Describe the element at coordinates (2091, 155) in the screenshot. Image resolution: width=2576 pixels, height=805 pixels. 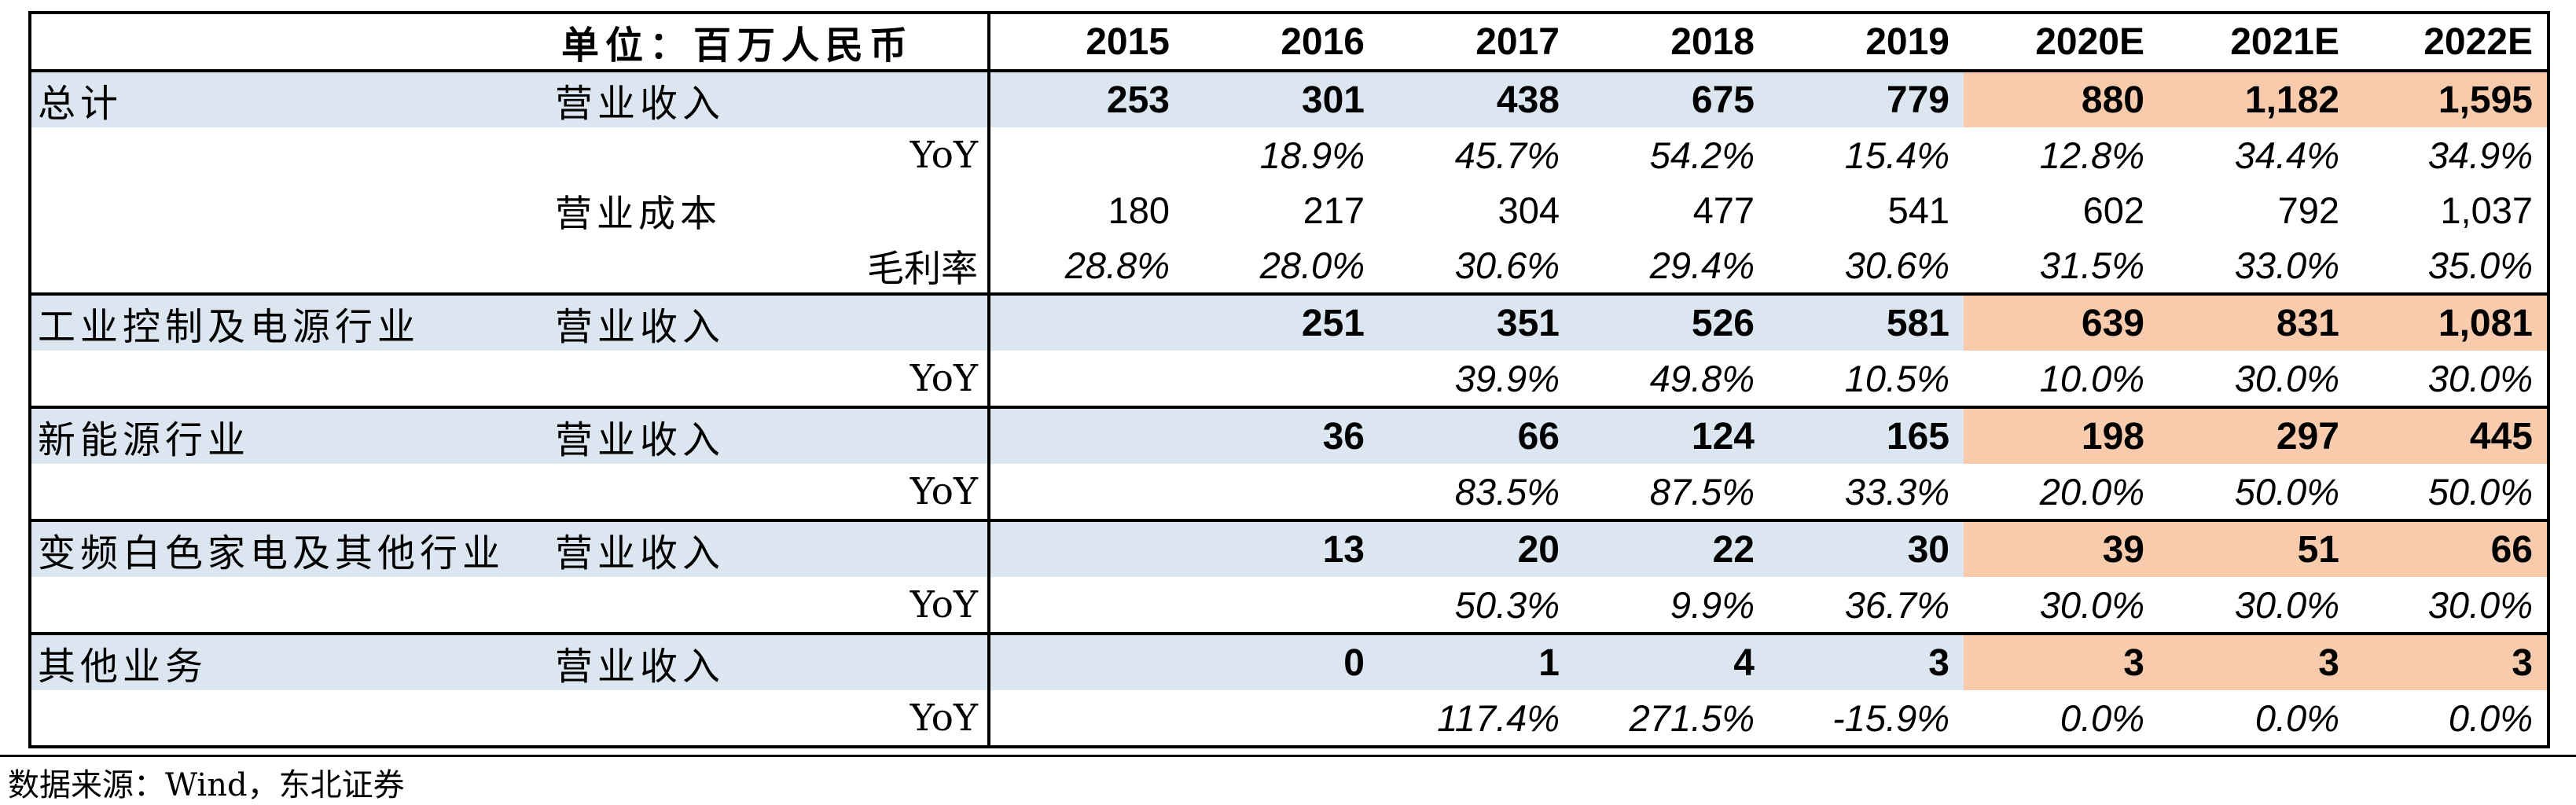
I see `value-cell: 12.8%` at that location.